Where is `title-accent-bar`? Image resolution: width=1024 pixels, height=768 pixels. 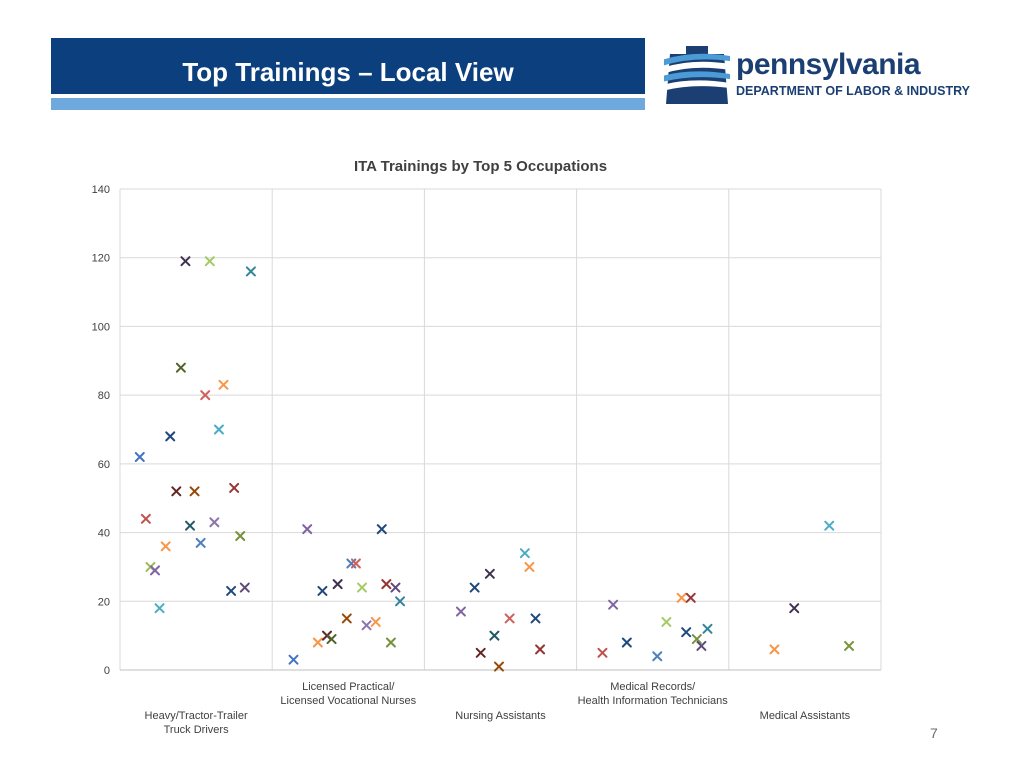
title-accent-bar is located at coordinates (348, 104).